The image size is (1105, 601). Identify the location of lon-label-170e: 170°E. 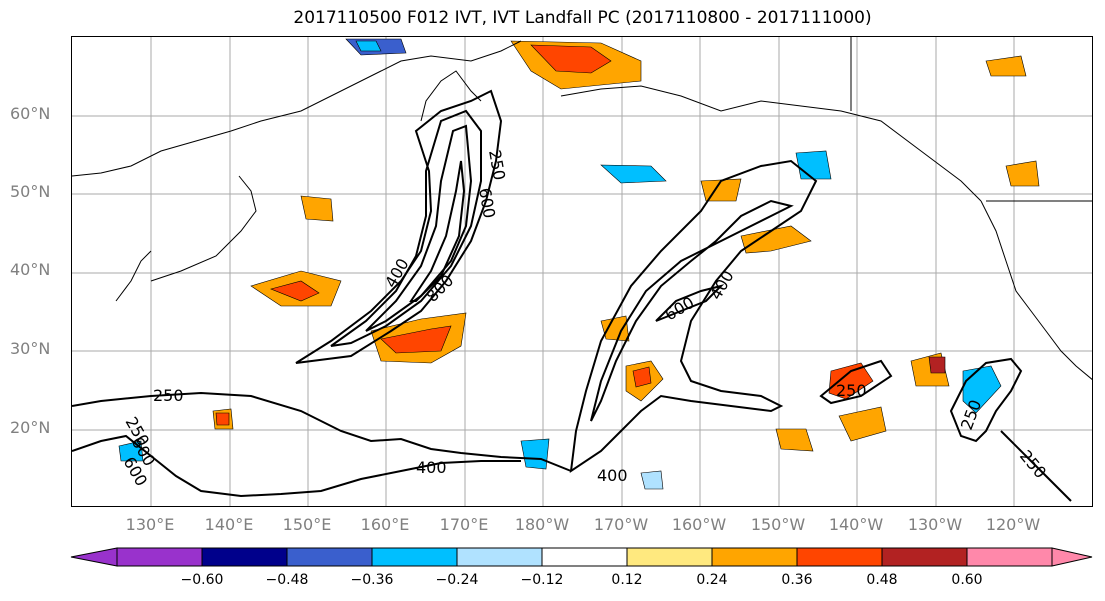
(464, 524).